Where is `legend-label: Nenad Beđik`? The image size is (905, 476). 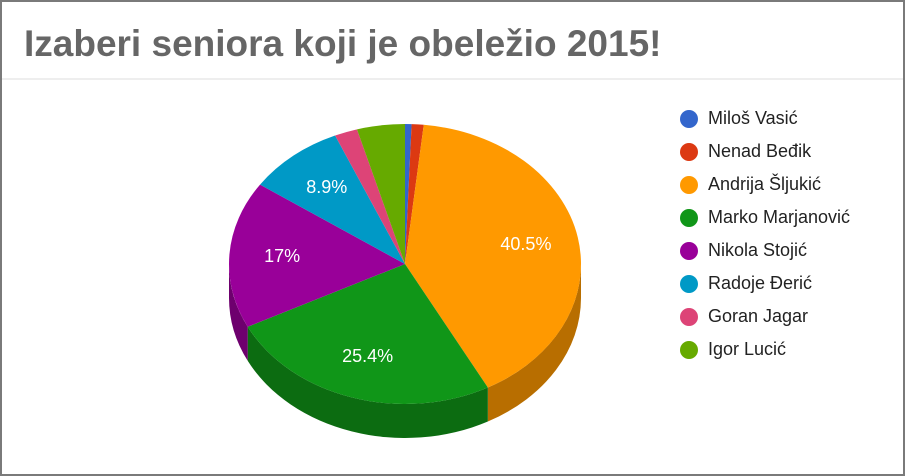 legend-label: Nenad Beđik is located at coordinates (760, 151).